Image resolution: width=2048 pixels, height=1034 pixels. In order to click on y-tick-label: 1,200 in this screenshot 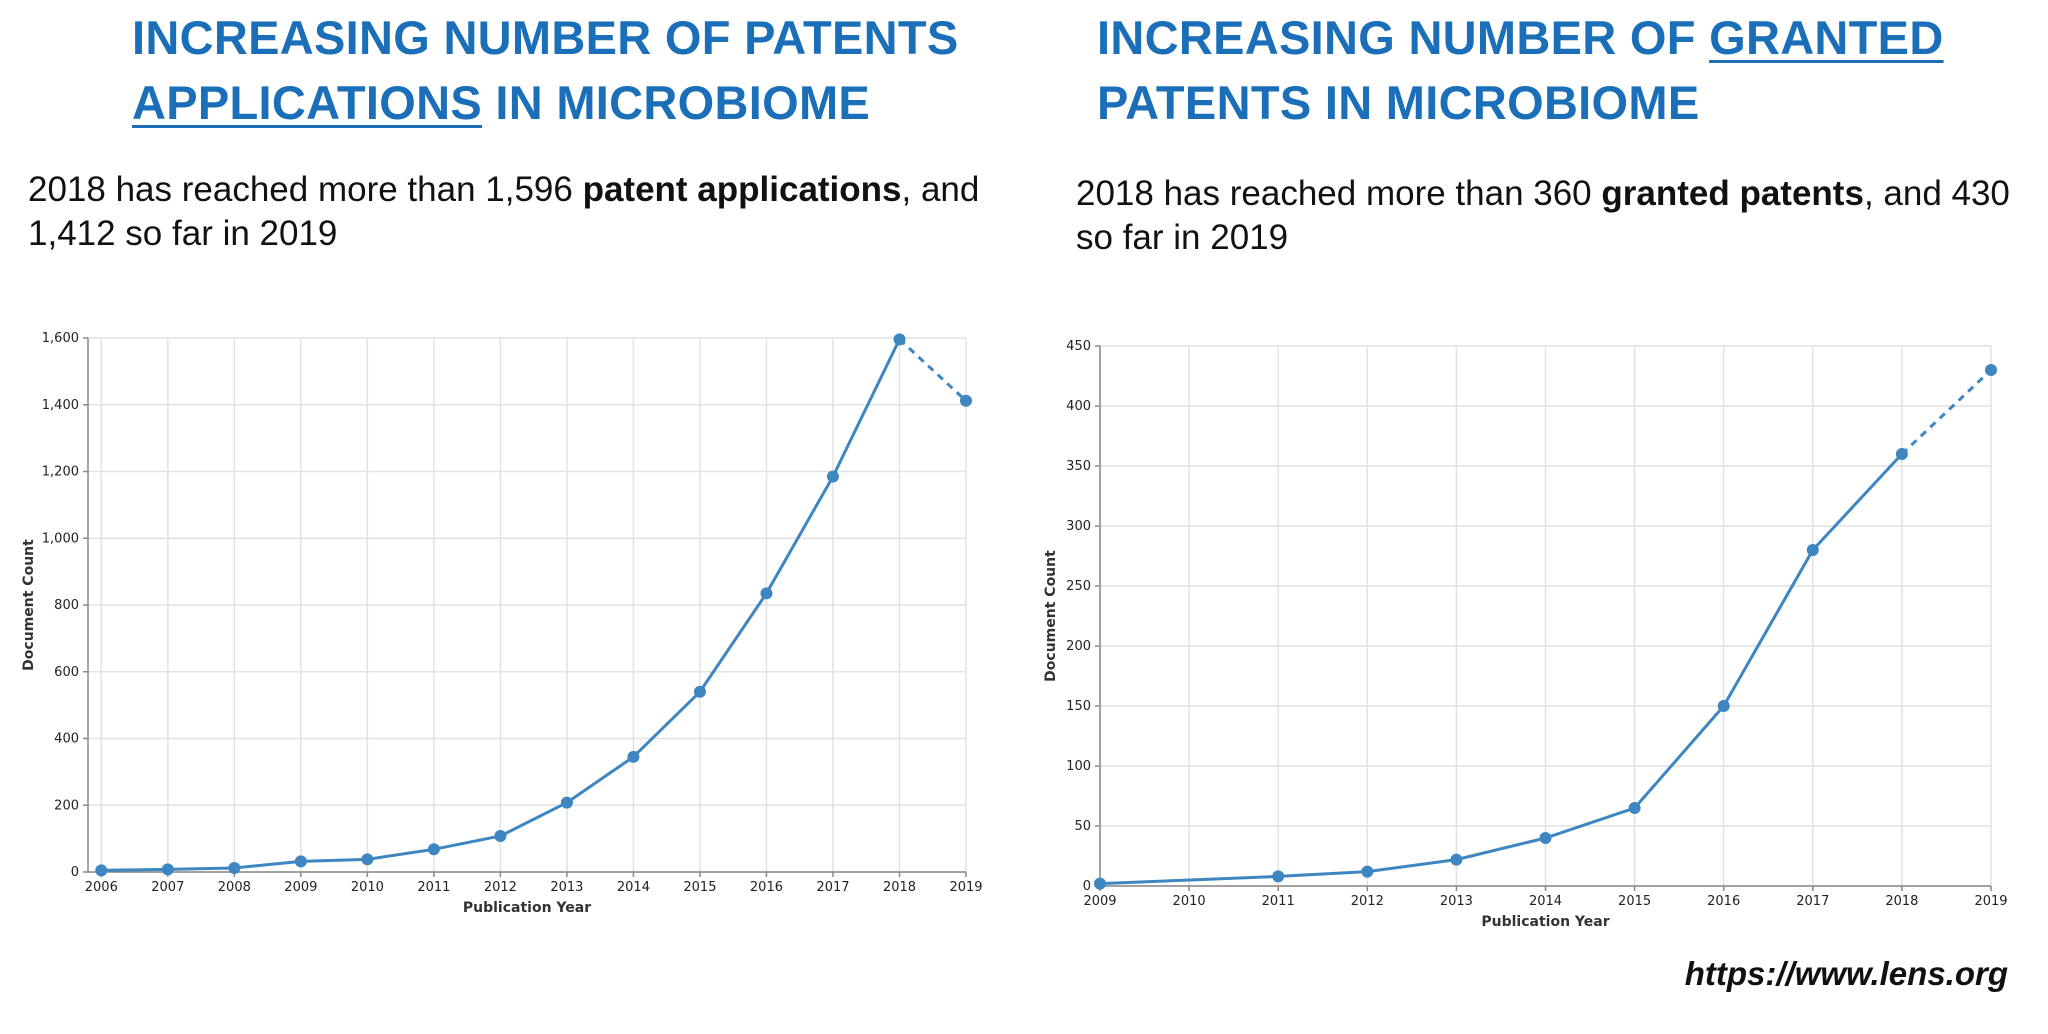, I will do `click(60, 472)`.